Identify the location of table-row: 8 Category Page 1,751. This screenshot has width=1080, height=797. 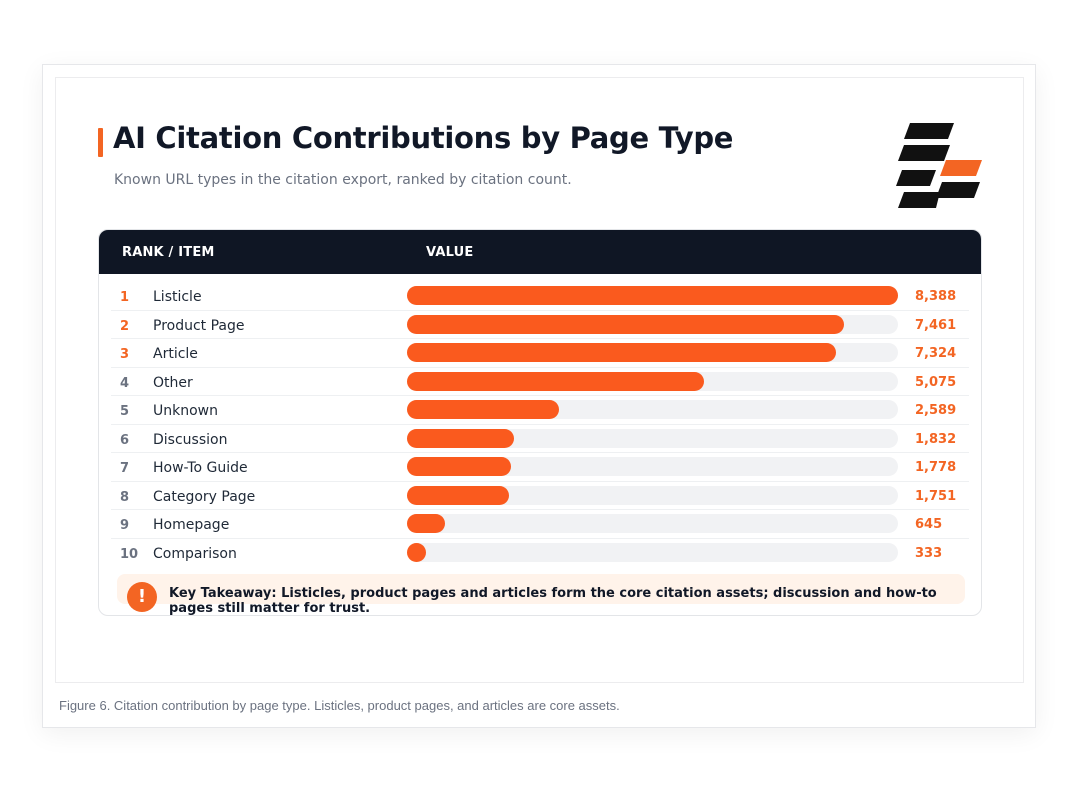
(540, 496).